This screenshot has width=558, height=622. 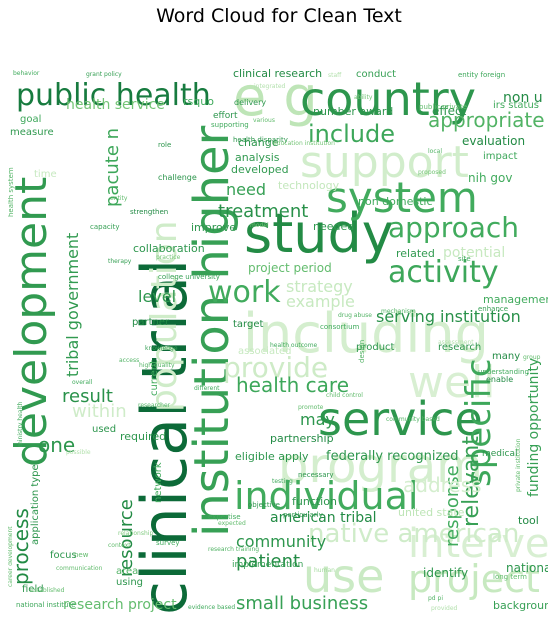 I want to click on word-management: management, so click(x=515, y=299).